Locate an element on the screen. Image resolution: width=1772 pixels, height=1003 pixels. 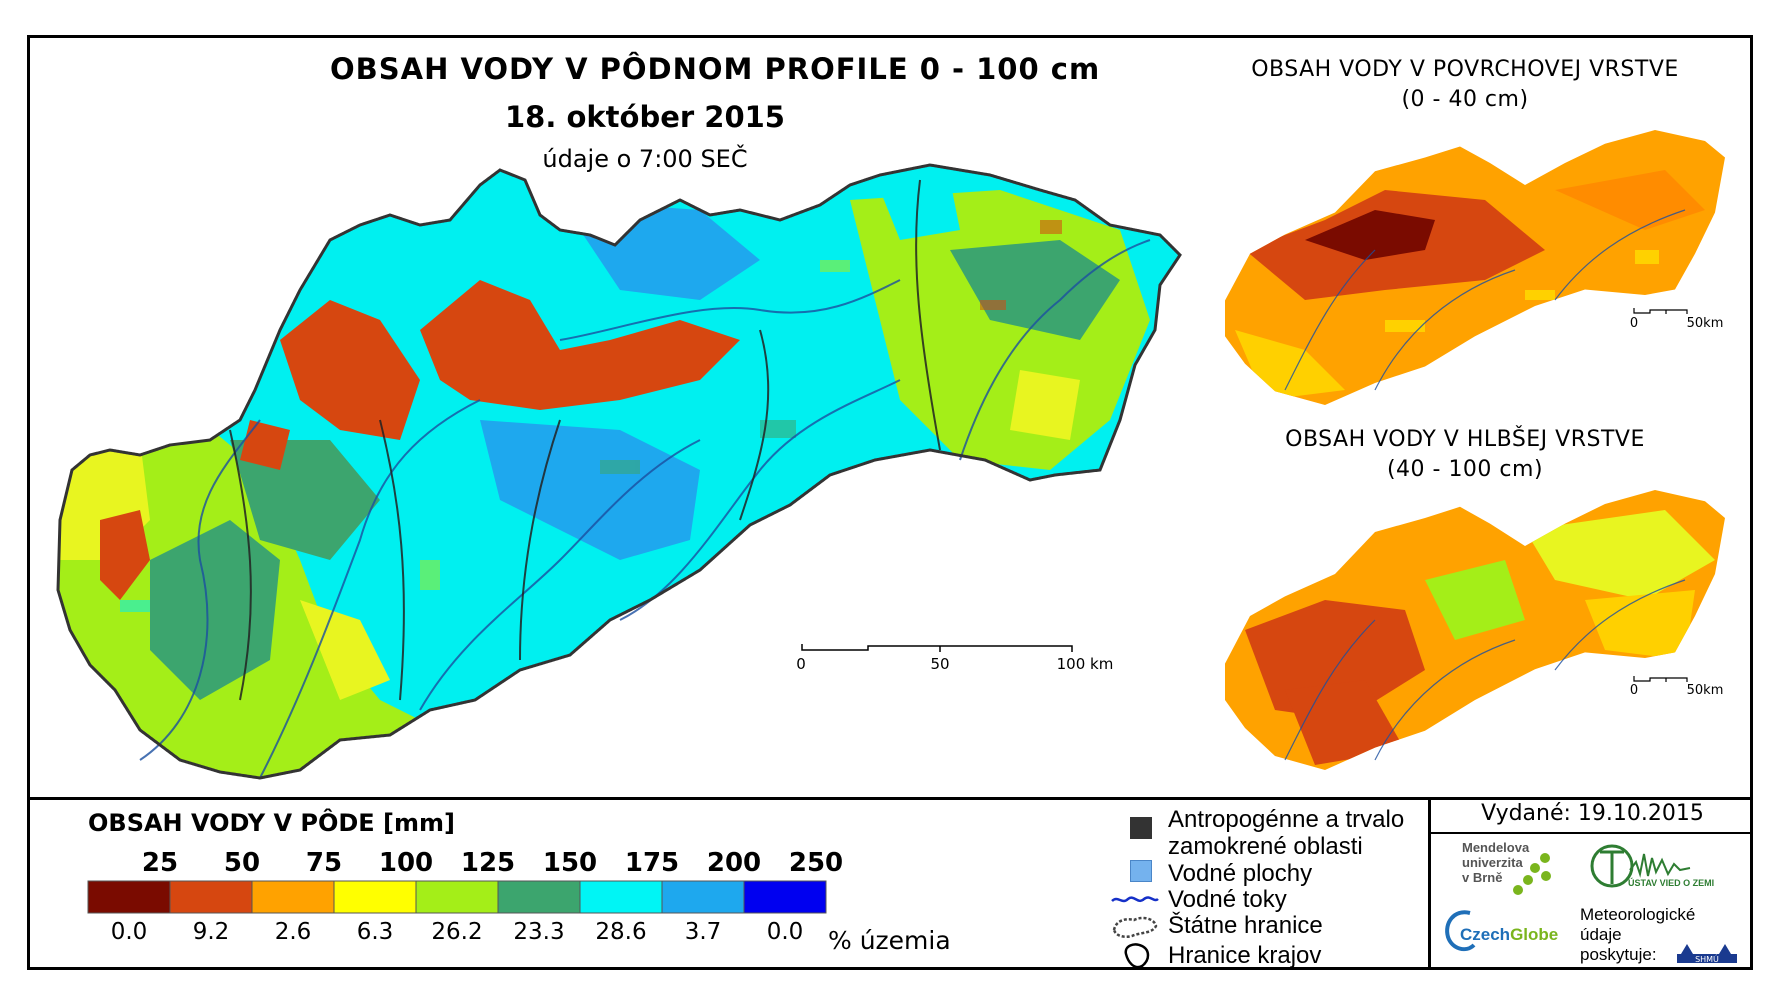
inset-top-scale-50: 50km is located at coordinates (1705, 323).